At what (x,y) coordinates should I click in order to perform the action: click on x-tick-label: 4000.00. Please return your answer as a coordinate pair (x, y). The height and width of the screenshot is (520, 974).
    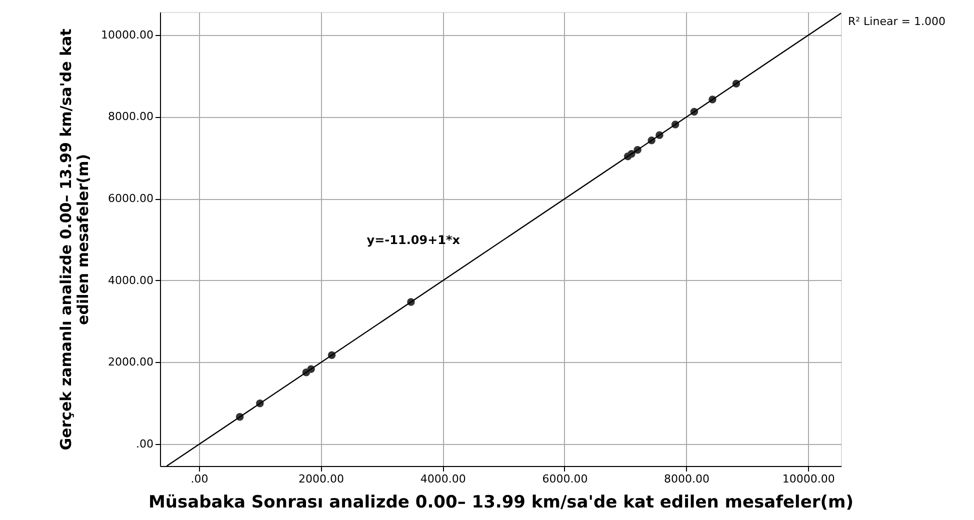
    Looking at the image, I should click on (443, 479).